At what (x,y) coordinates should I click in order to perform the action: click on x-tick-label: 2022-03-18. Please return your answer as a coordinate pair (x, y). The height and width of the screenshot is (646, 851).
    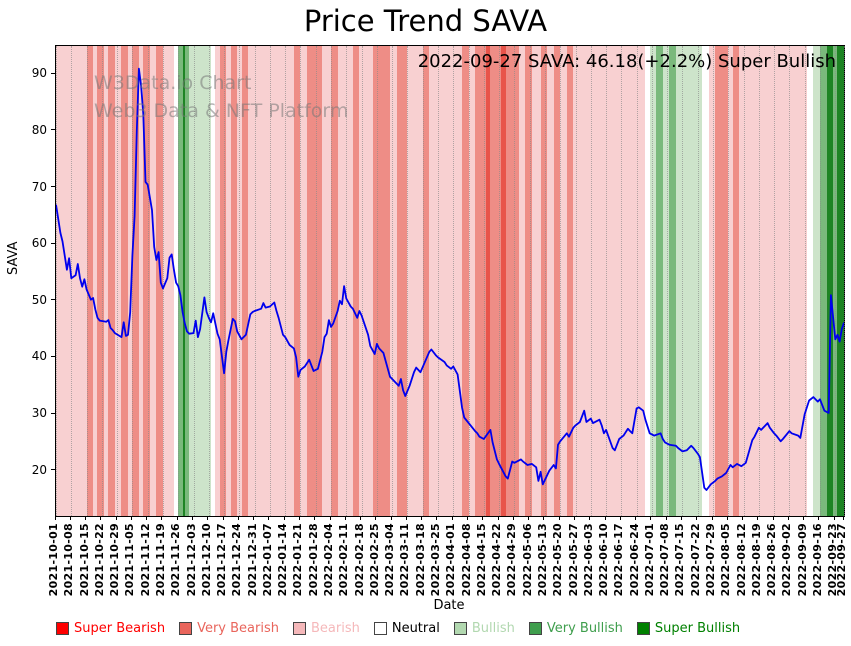
    Looking at the image, I should click on (420, 560).